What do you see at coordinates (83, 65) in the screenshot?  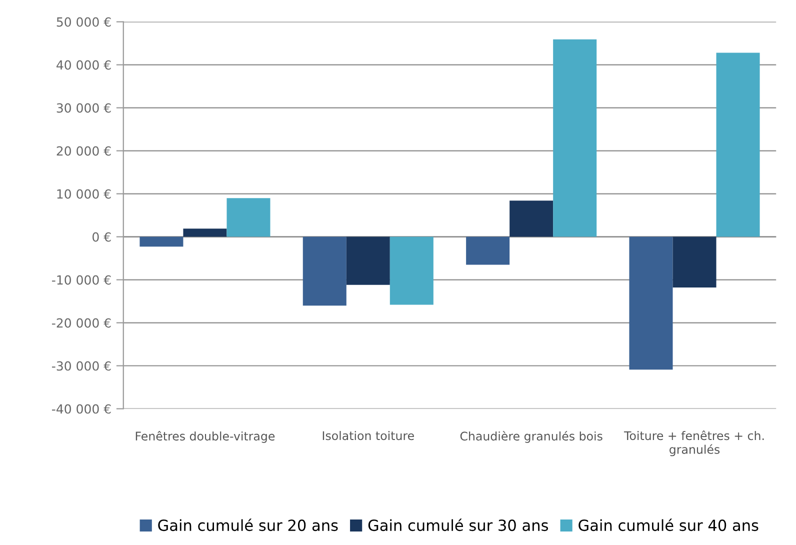 I see `y-tick-label: 40 000 €` at bounding box center [83, 65].